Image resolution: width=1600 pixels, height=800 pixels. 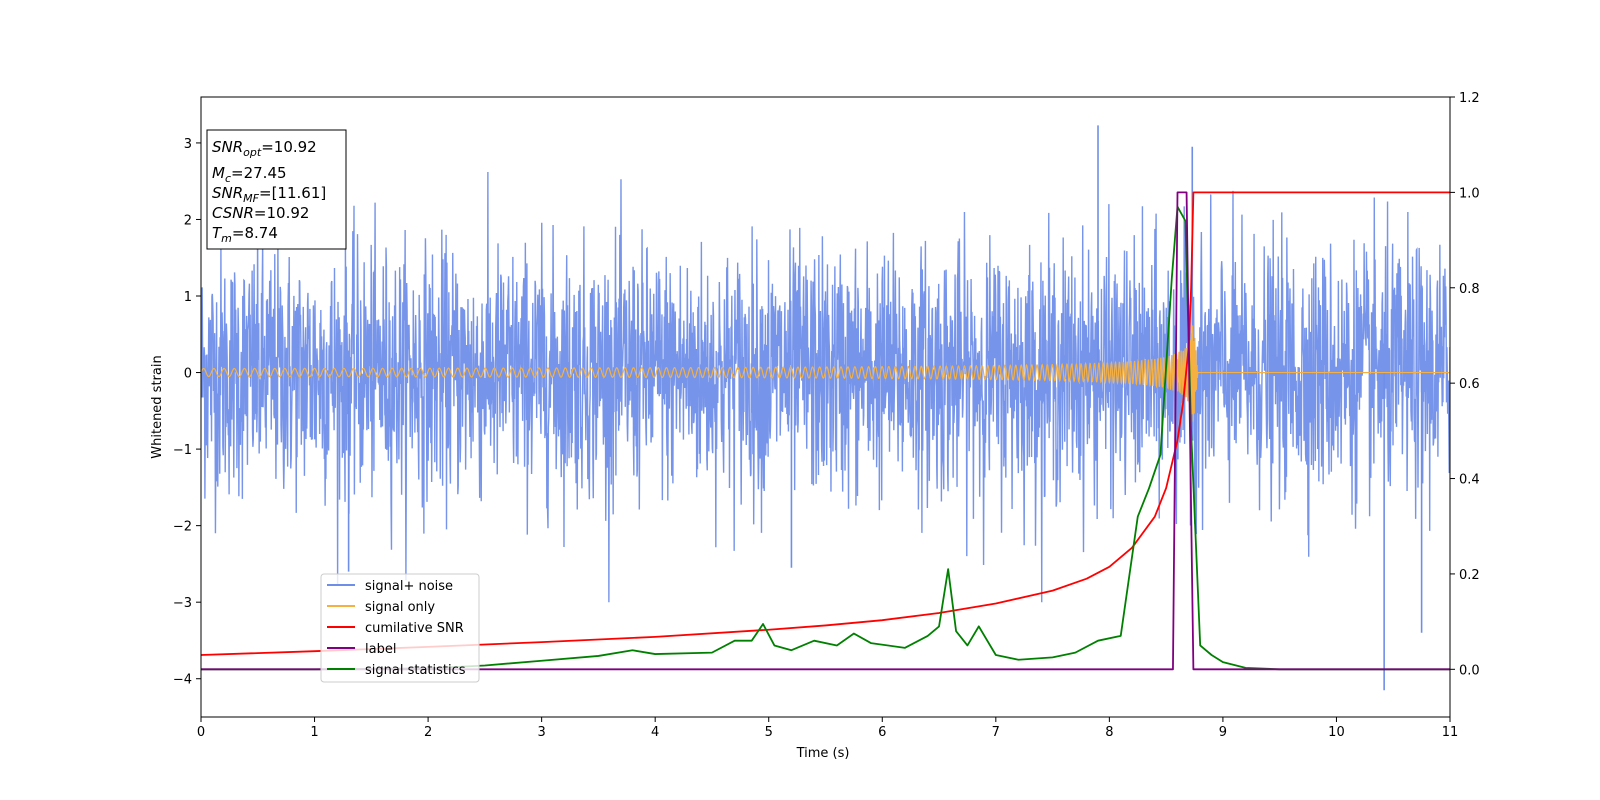 What do you see at coordinates (1450, 732) in the screenshot?
I see `x-tick-label: 11` at bounding box center [1450, 732].